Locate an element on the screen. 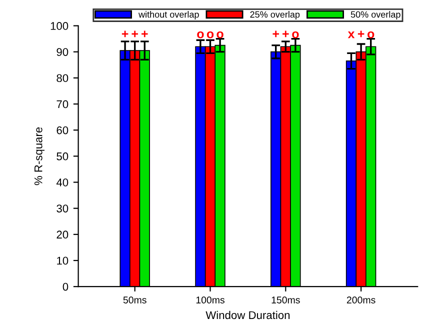 This screenshot has width=435, height=322. y-tick-label: 30 is located at coordinates (62, 208).